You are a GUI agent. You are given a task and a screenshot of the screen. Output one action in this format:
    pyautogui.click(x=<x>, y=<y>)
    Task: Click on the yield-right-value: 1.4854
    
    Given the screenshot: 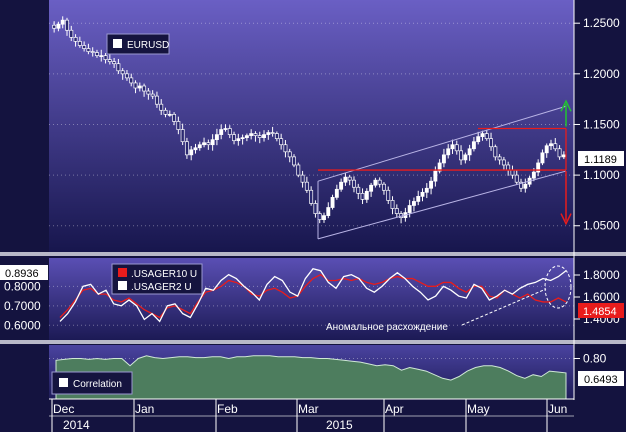 What is the action you would take?
    pyautogui.click(x=600, y=312)
    